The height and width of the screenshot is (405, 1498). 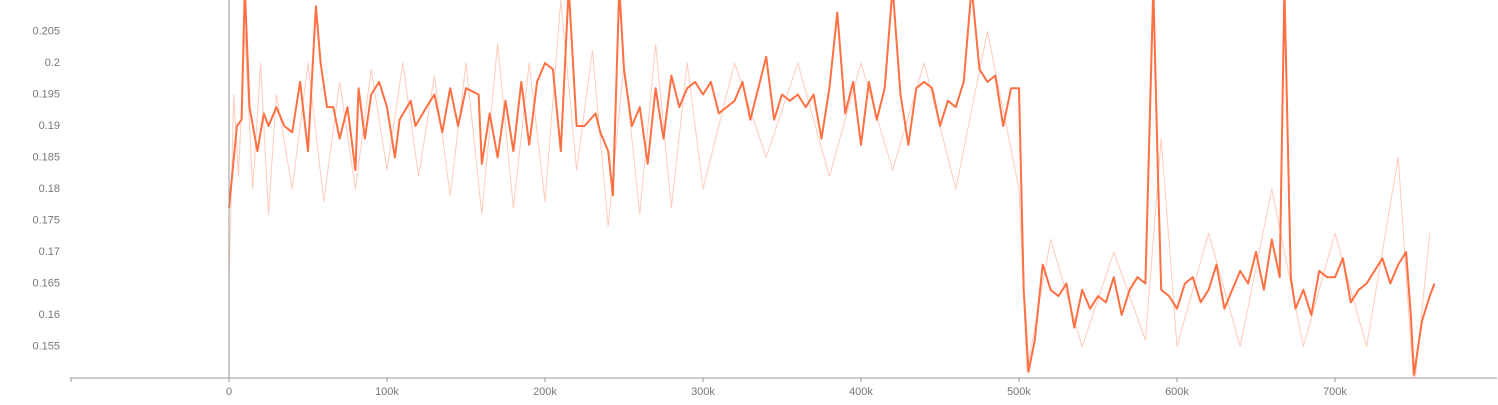 What do you see at coordinates (46, 346) in the screenshot?
I see `y-tick-label: 0.155` at bounding box center [46, 346].